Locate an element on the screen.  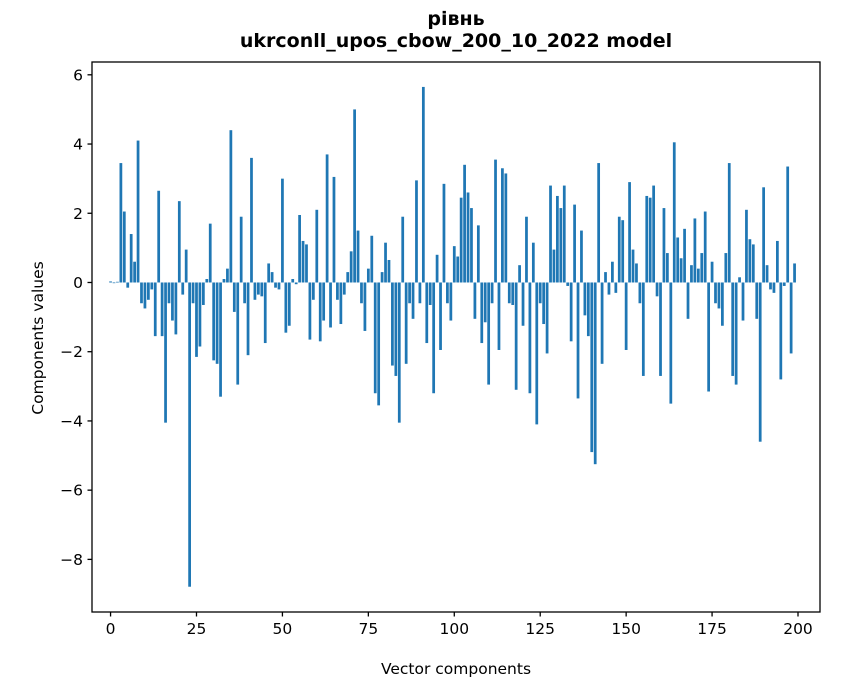
x-axis-label: Vector components is located at coordinates (456, 669).